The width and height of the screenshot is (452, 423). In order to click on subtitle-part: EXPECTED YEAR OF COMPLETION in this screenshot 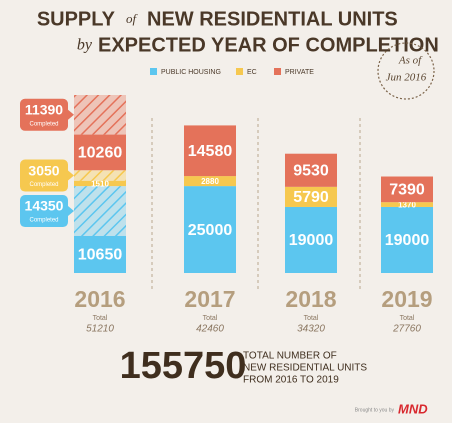, I will do `click(268, 45)`.